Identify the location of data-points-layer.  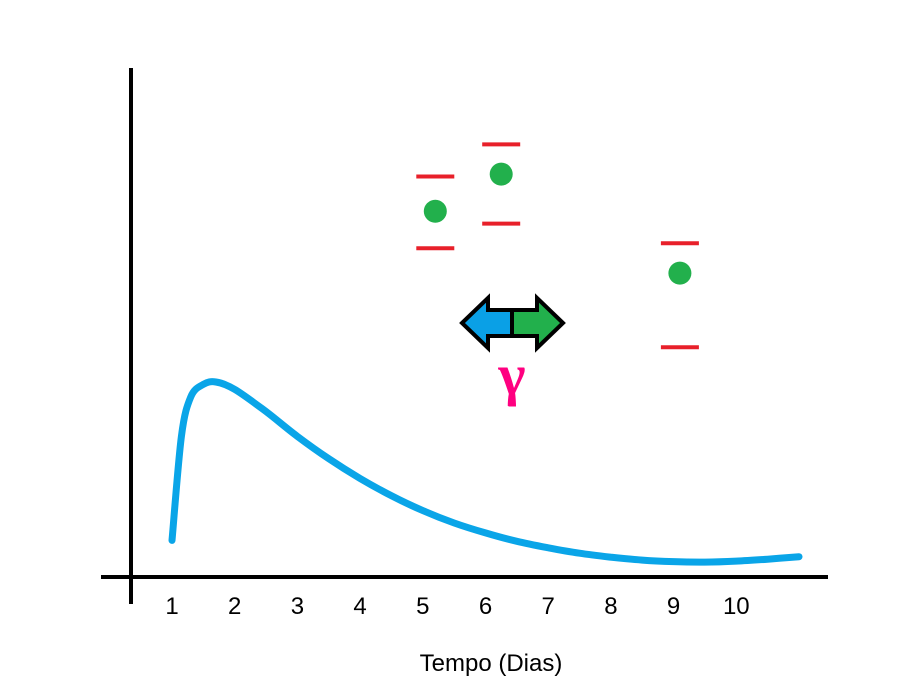
(557, 246).